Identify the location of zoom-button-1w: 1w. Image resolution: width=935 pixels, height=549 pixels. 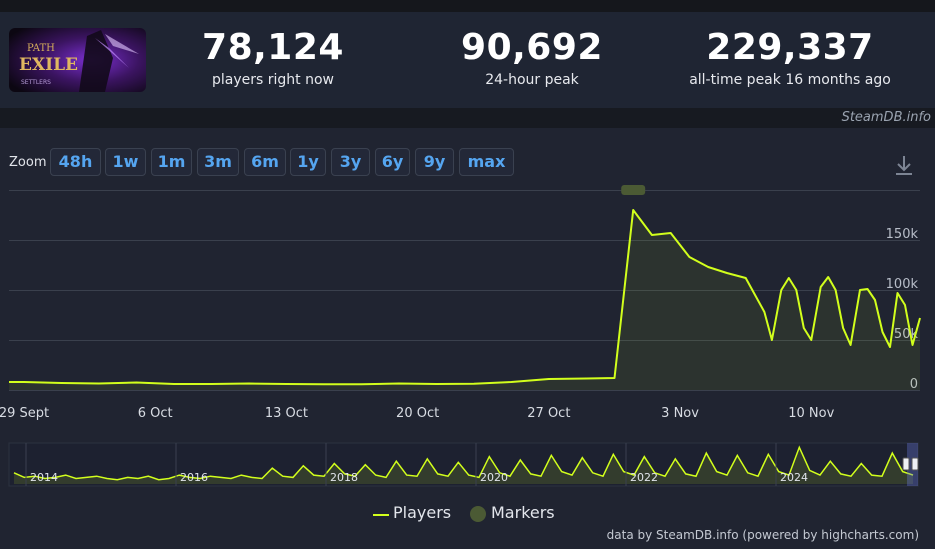
(125, 162).